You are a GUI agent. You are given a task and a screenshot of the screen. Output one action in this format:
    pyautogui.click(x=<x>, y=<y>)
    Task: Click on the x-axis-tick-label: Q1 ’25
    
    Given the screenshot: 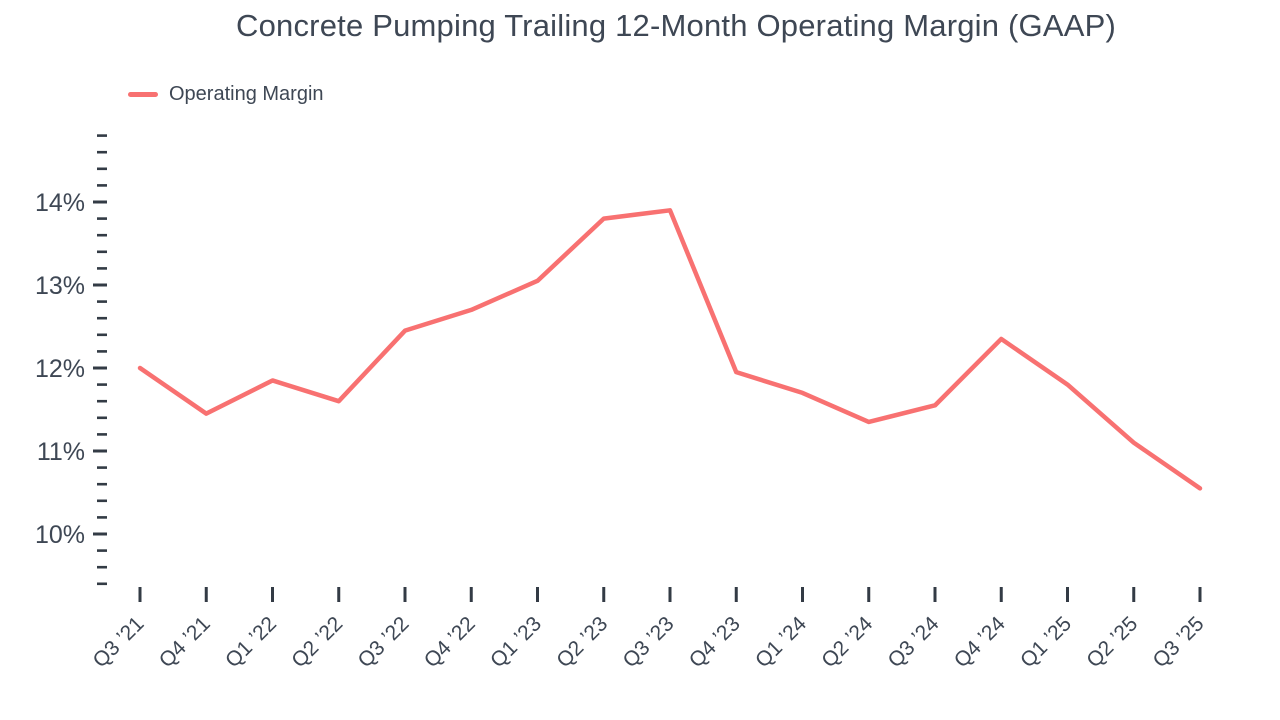 What is the action you would take?
    pyautogui.click(x=1046, y=642)
    